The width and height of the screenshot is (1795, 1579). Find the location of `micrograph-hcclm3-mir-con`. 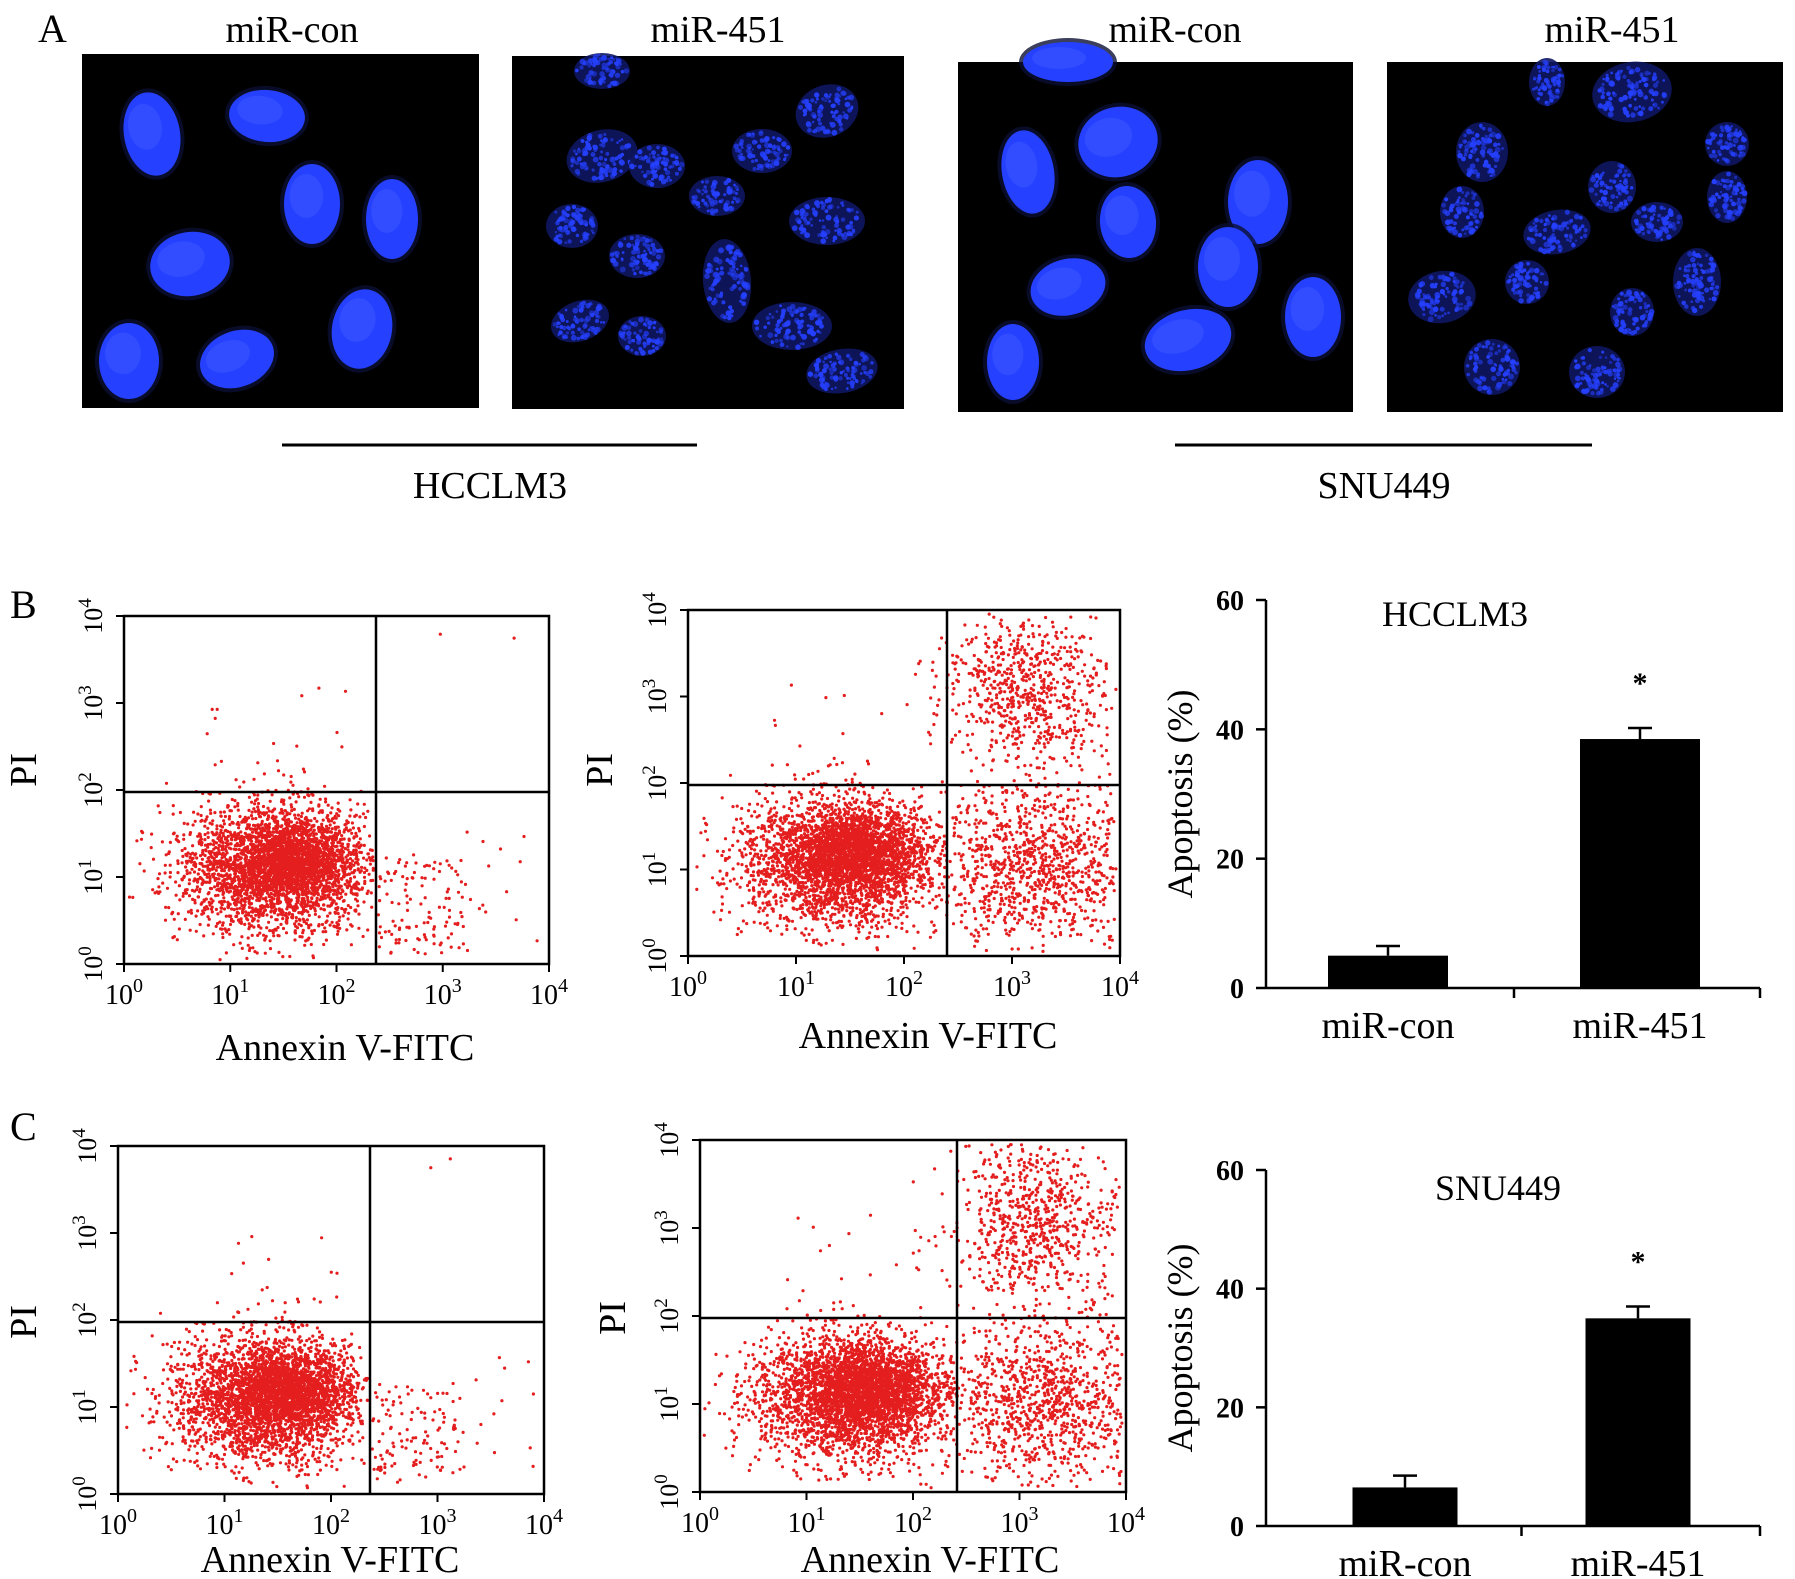

micrograph-hcclm3-mir-con is located at coordinates (280, 231).